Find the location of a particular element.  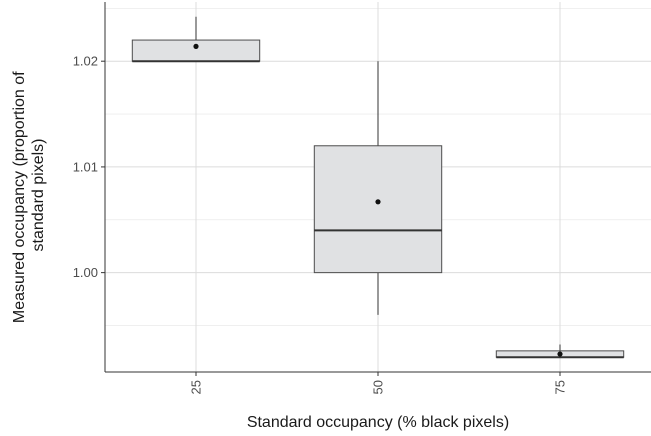

x-tick-label: 50 is located at coordinates (378, 387).